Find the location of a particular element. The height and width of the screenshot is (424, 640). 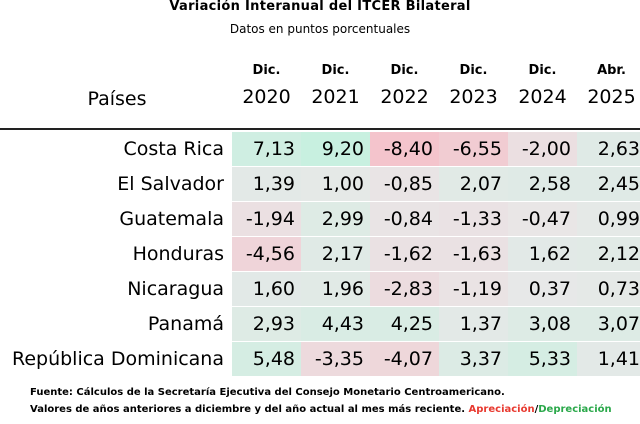

table-cell: -1,19 is located at coordinates (473, 289).